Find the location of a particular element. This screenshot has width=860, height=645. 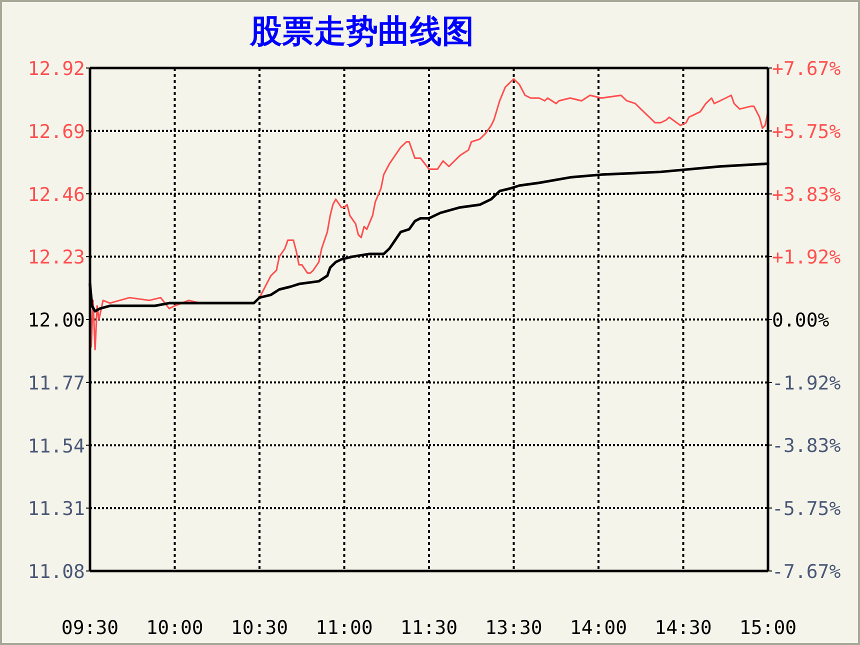

y2-tick-label: +3.83% is located at coordinates (807, 195).